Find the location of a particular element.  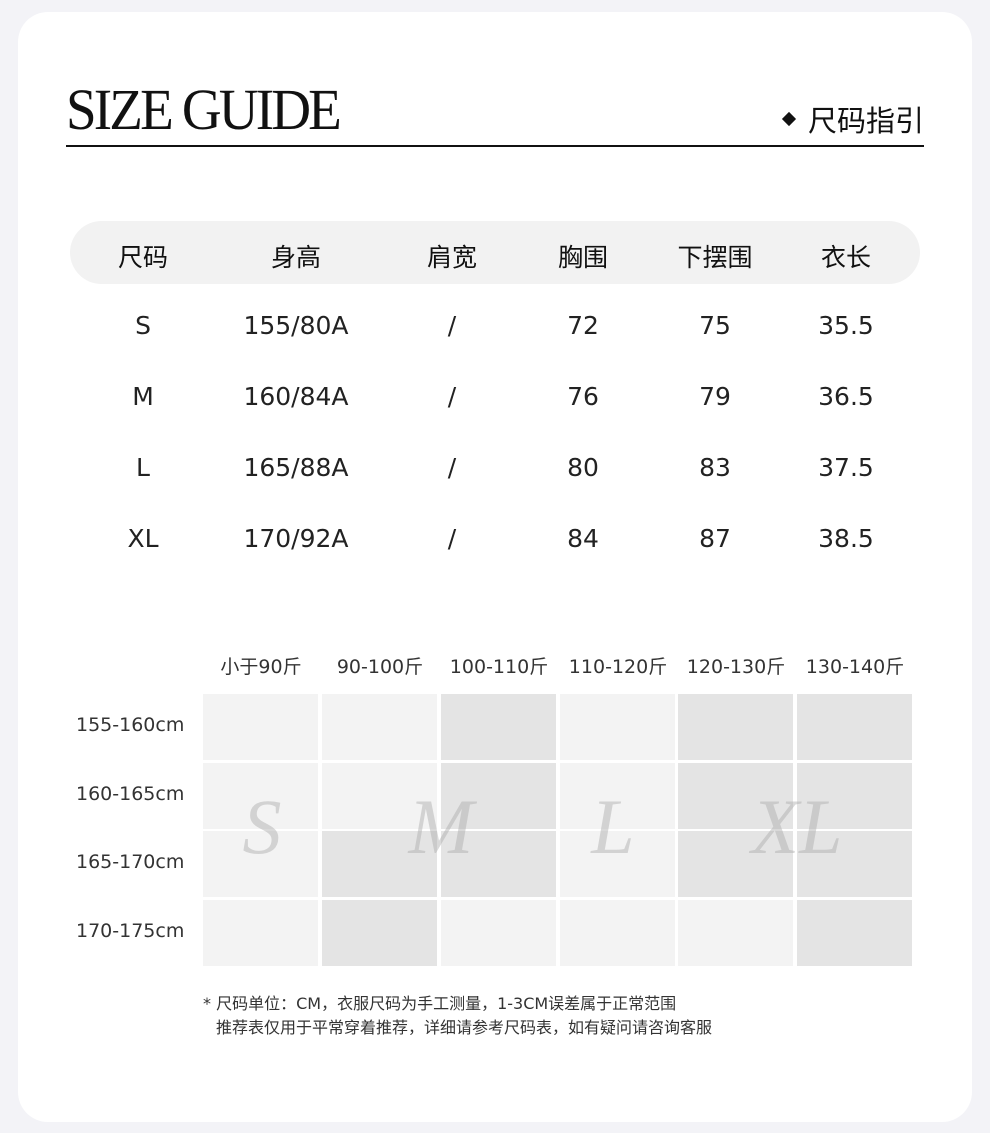

weight-label: 110-120斤 is located at coordinates (618, 667).